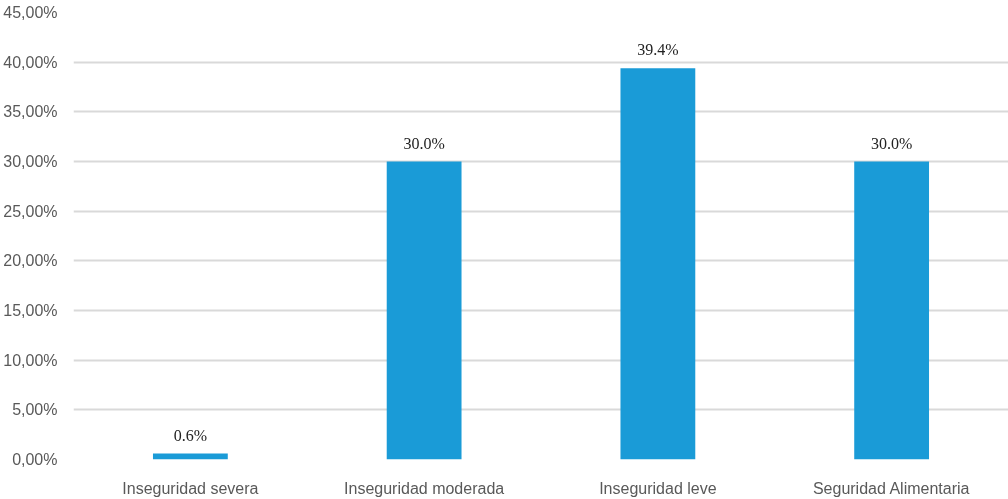 The image size is (1008, 499). I want to click on y-tick-label: 5,00%, so click(35, 410).